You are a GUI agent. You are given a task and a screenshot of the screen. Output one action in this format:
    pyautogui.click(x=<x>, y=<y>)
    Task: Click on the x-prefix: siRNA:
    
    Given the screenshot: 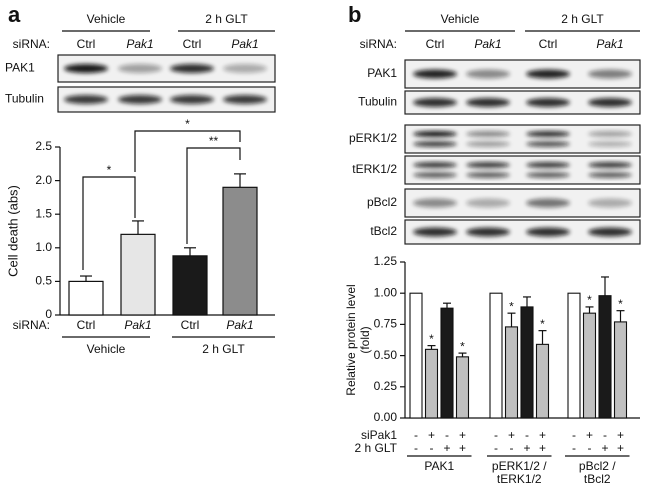 What is the action you would take?
    pyautogui.click(x=31, y=325)
    